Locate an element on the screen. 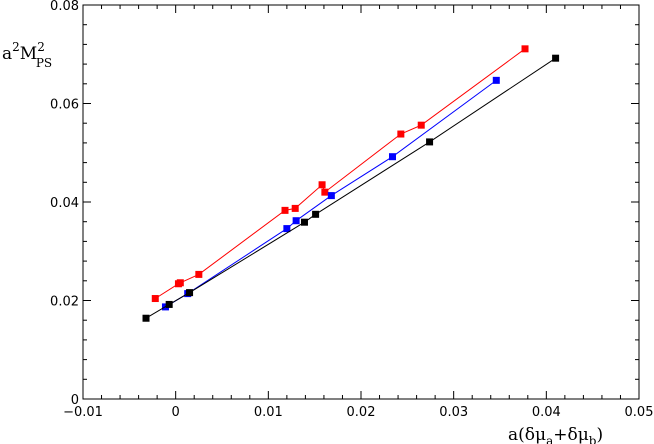 The image size is (654, 444). x-axis-label: a(δμa+δμb) is located at coordinates (555, 434).